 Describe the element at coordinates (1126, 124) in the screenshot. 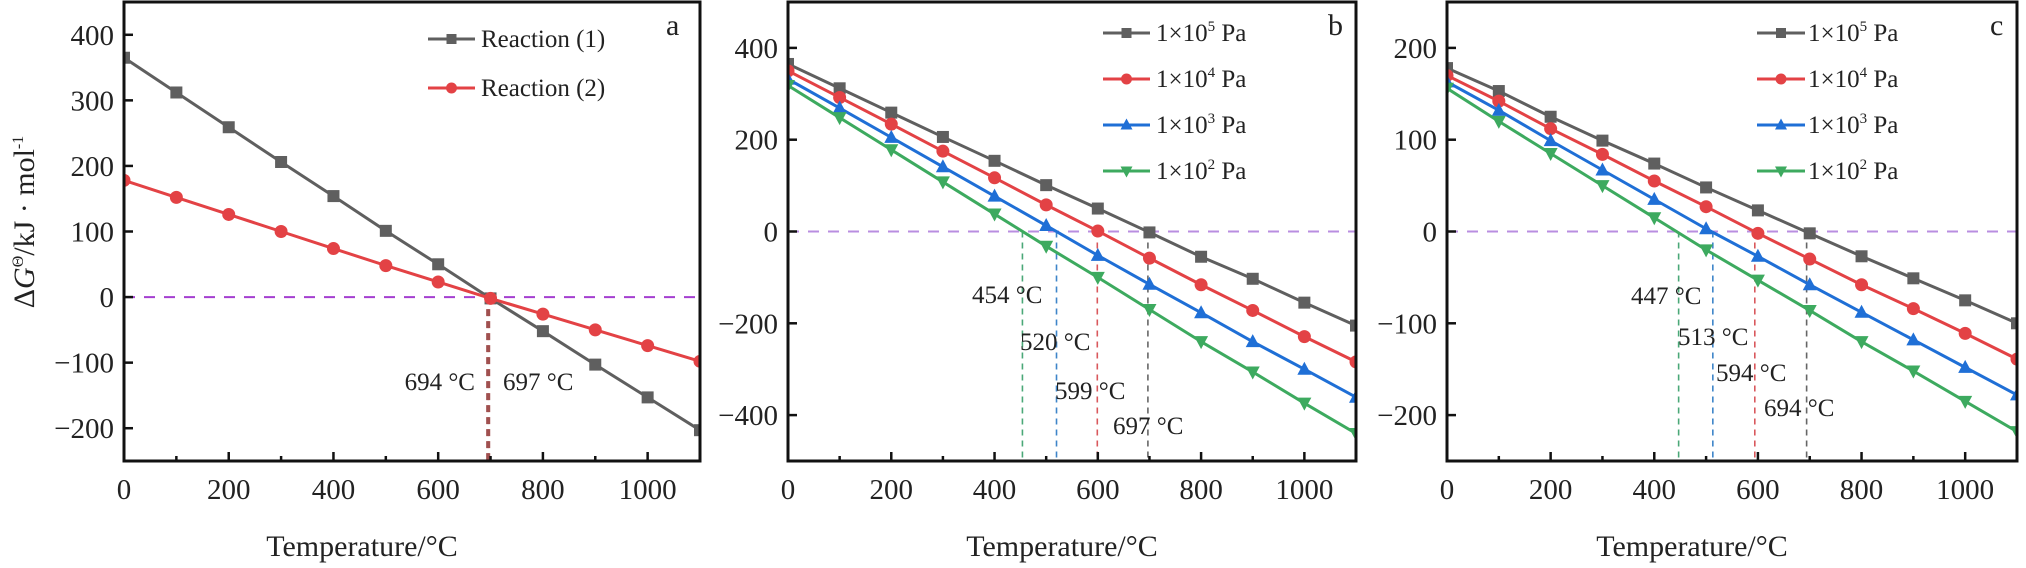

I see `legend-marker-triangle-up` at that location.